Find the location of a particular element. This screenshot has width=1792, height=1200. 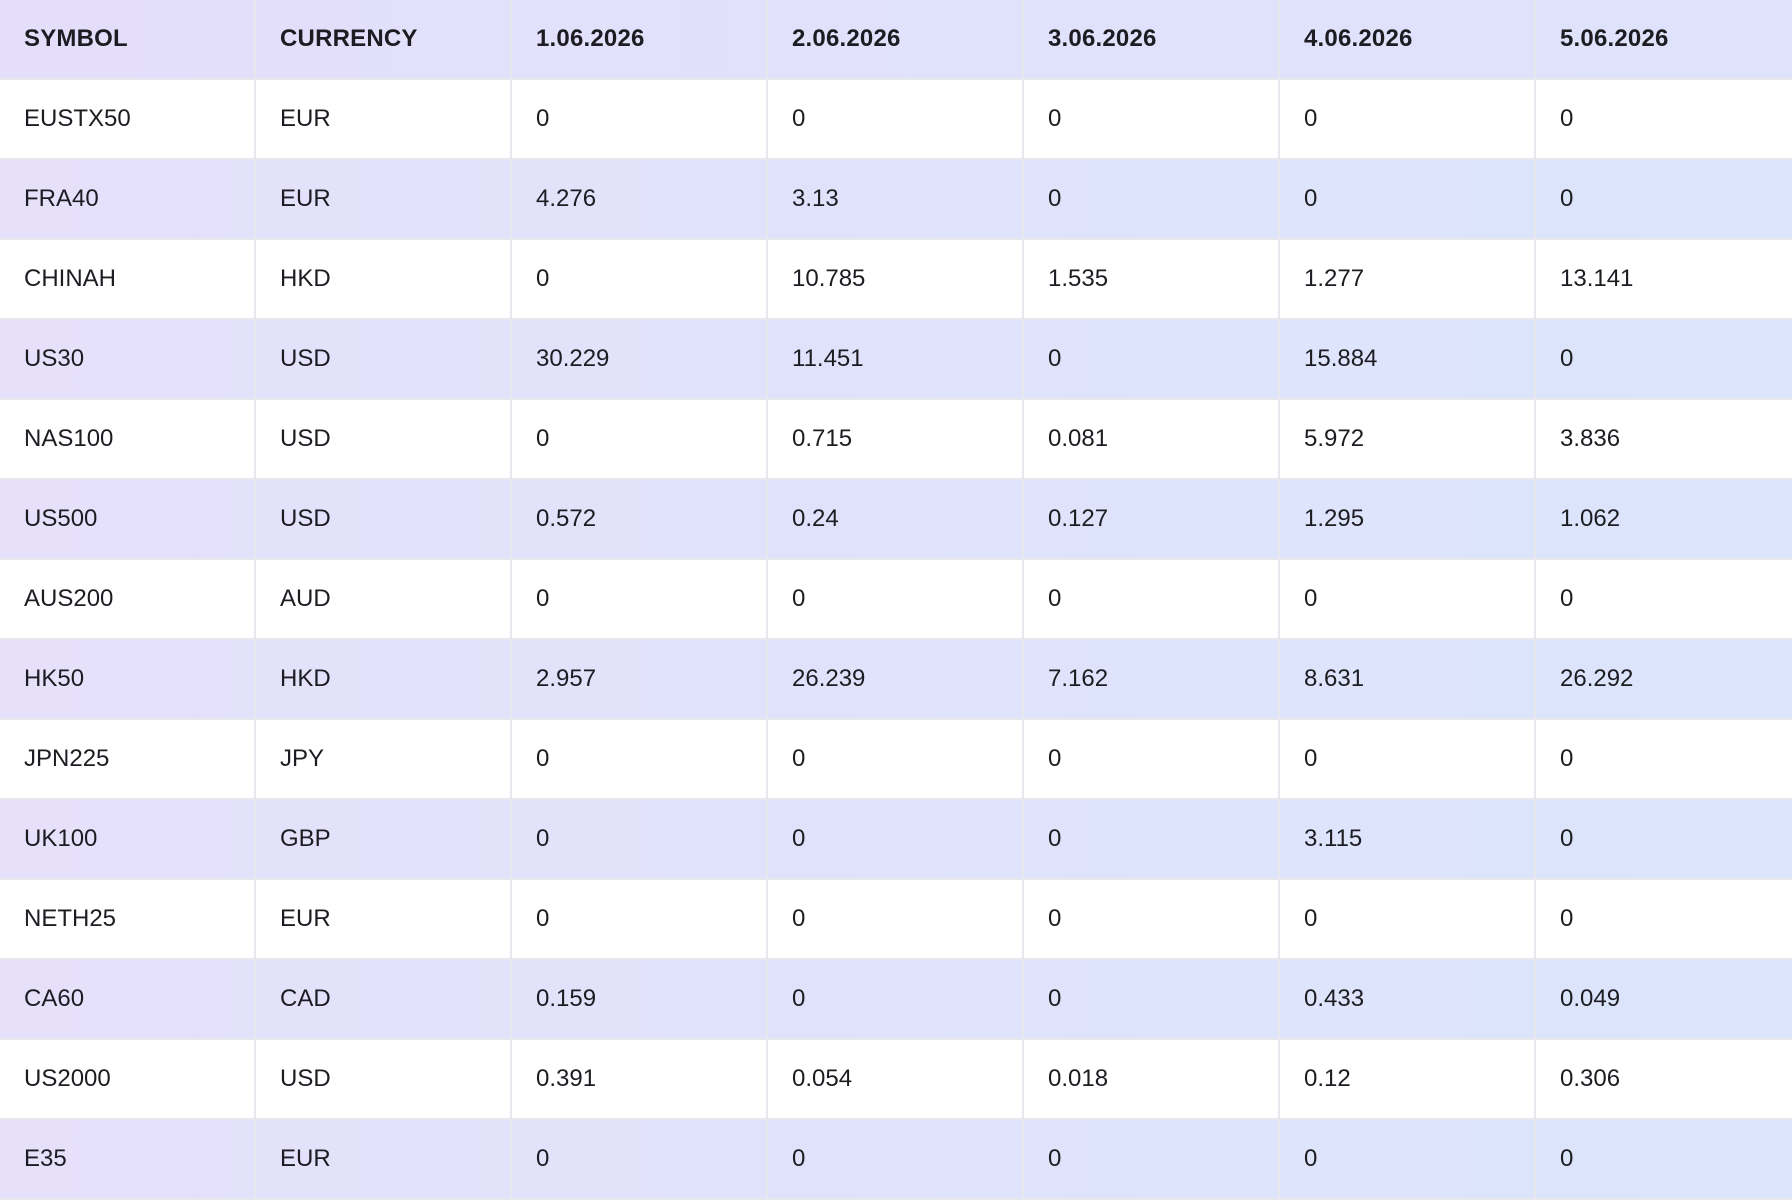

table-cell-date-4: 0.433 is located at coordinates (1408, 999).